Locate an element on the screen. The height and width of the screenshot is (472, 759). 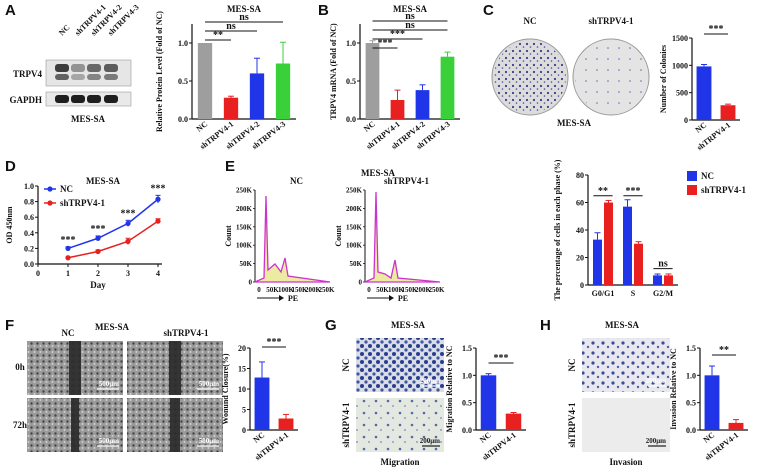
hist-e-sh-arrow-head is located at coordinates (391, 298).